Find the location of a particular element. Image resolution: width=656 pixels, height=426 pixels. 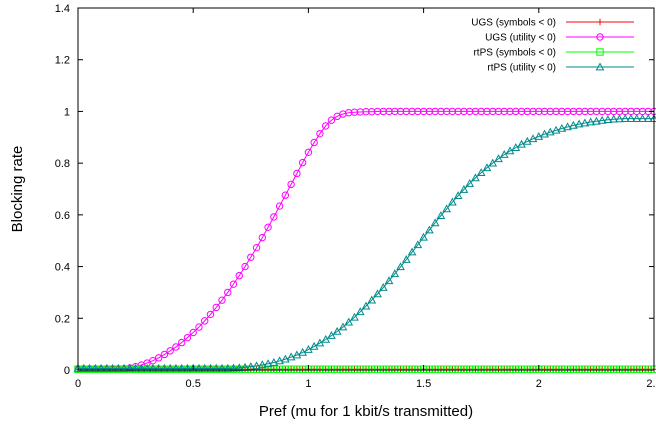

y-tick-label: 1.2 is located at coordinates (62, 61).